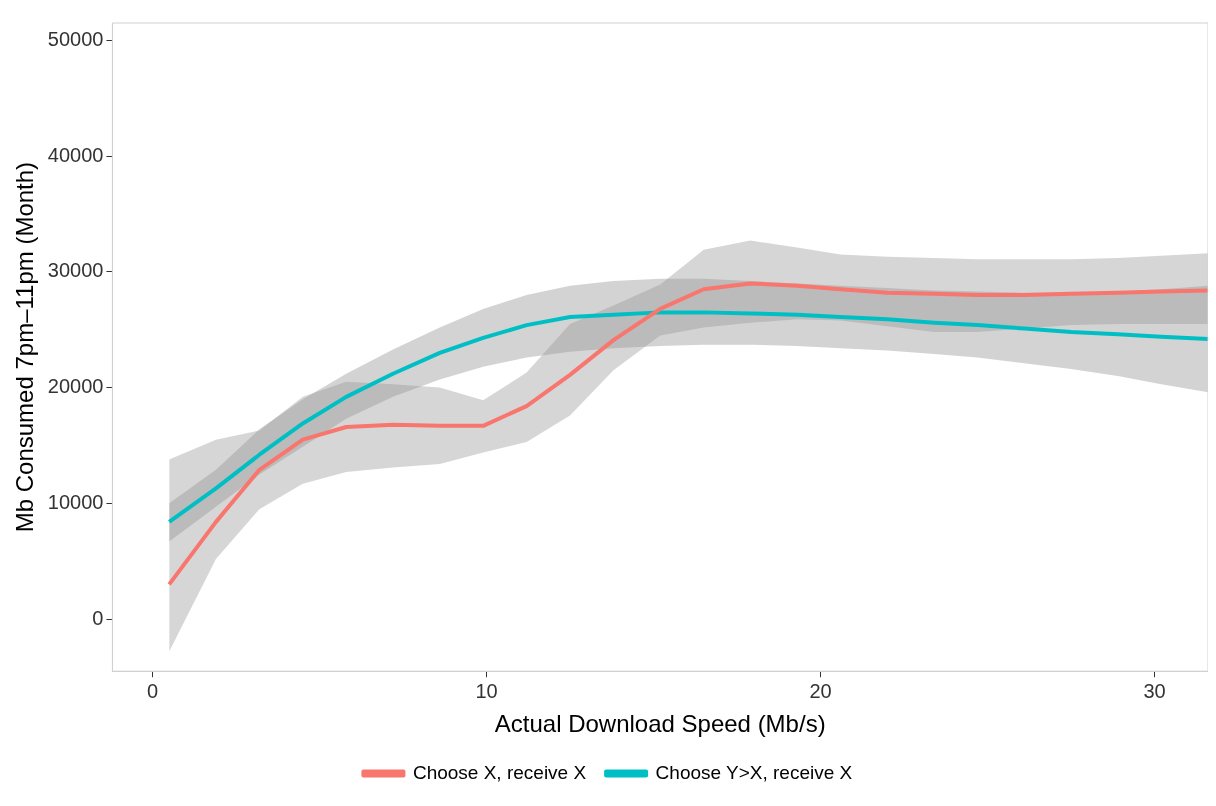  What do you see at coordinates (98, 617) in the screenshot?
I see `y-tick-label: 0` at bounding box center [98, 617].